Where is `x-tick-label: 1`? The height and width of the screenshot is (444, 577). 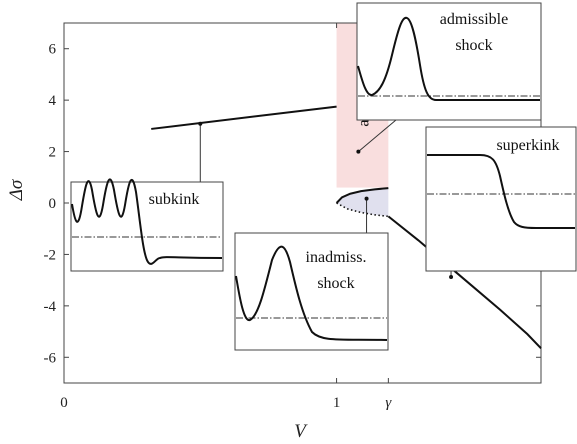 x-tick-label: 1 is located at coordinates (337, 403).